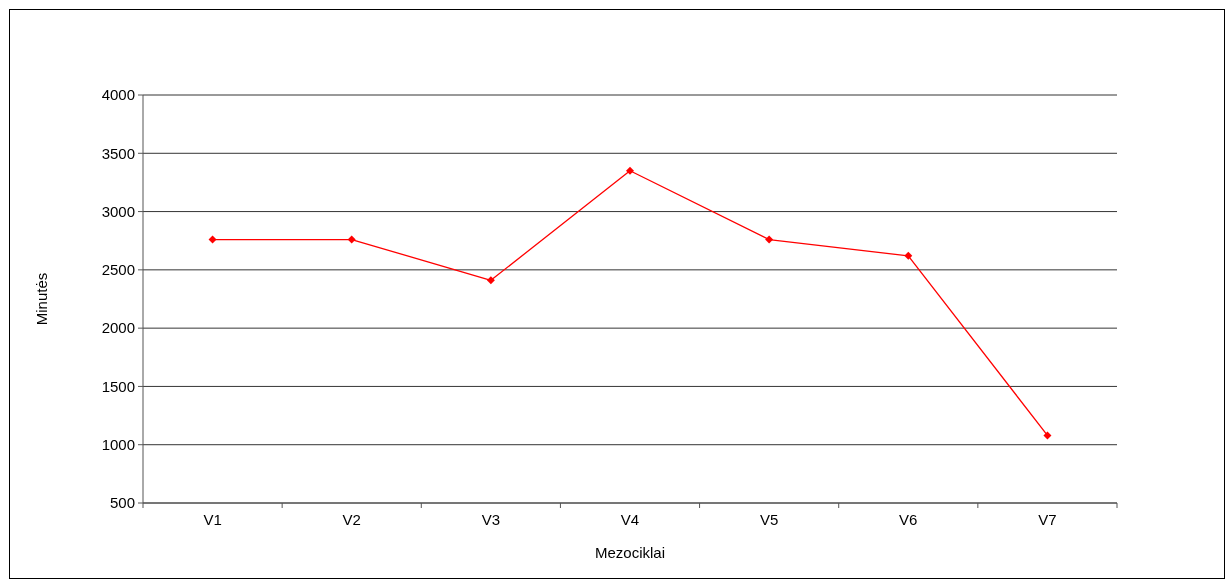  Describe the element at coordinates (630, 552) in the screenshot. I see `x-axis-title: Mezociklai` at that location.